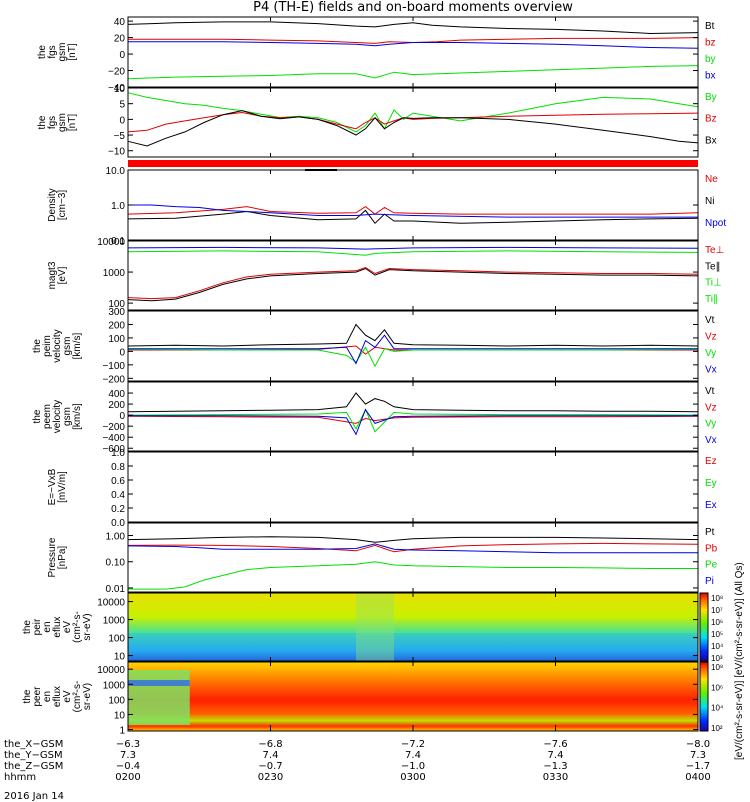 The height and width of the screenshot is (802, 750). I want to click on series-line-Pt, so click(413, 539).